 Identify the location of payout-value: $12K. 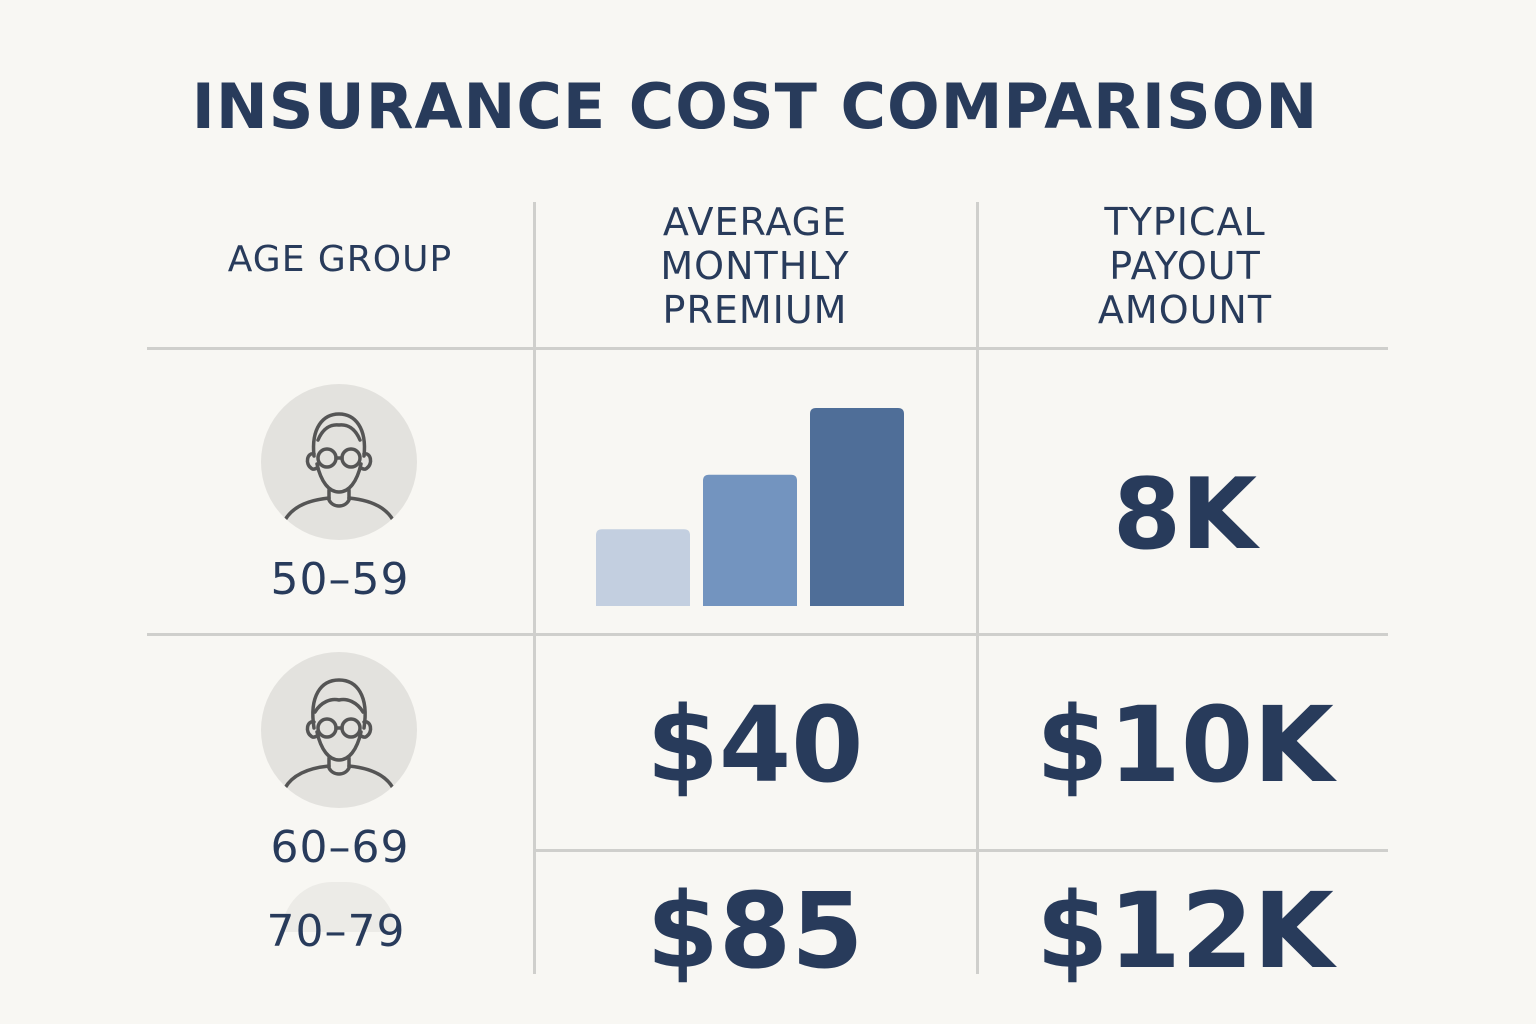
(1185, 931).